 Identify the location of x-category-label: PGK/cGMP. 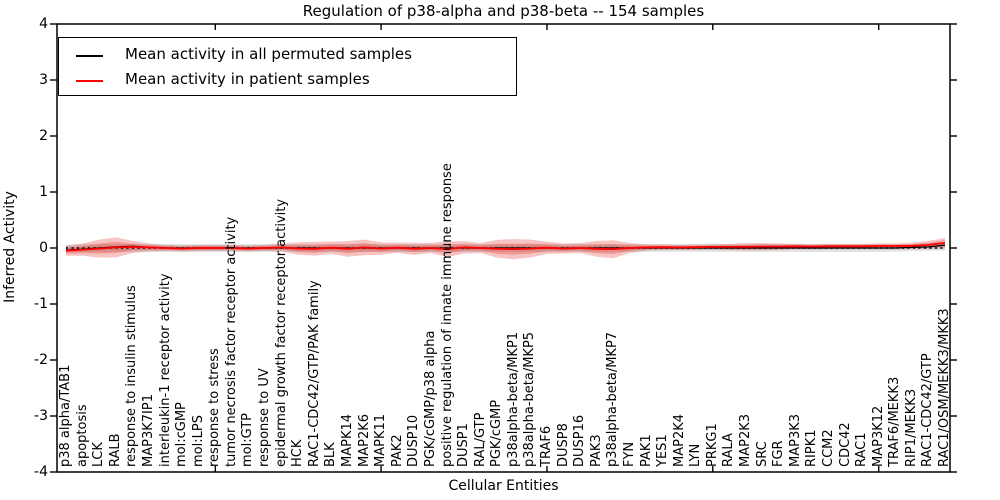
(497, 433).